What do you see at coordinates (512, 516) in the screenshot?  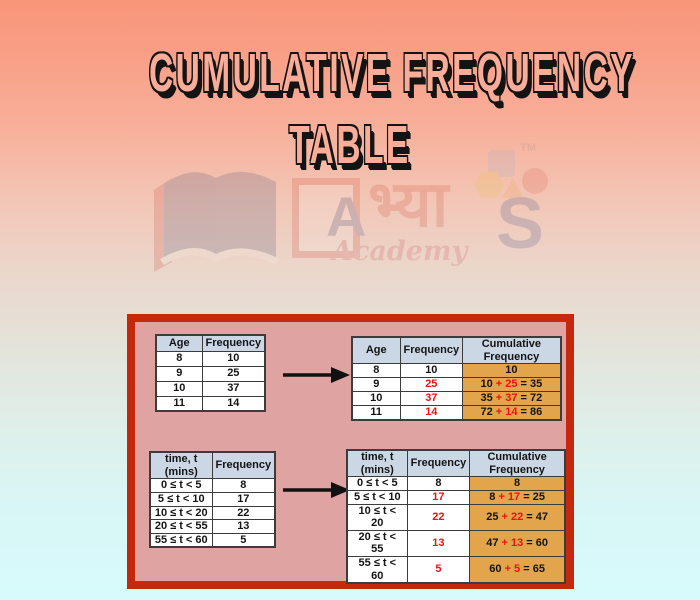 I see `cell-text-part: + 22` at bounding box center [512, 516].